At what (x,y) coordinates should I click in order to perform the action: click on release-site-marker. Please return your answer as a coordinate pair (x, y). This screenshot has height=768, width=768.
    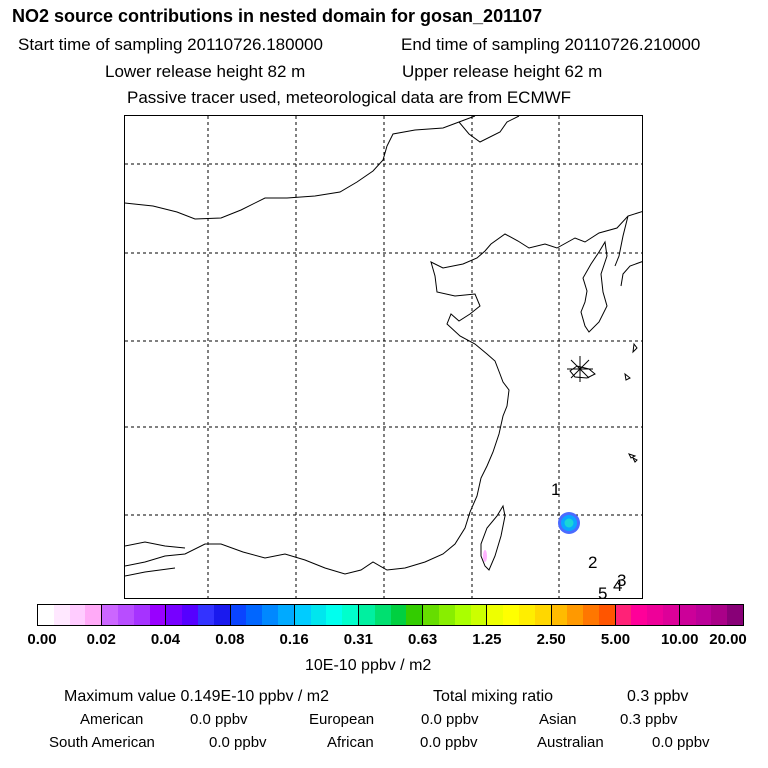
    Looking at the image, I should click on (580, 369).